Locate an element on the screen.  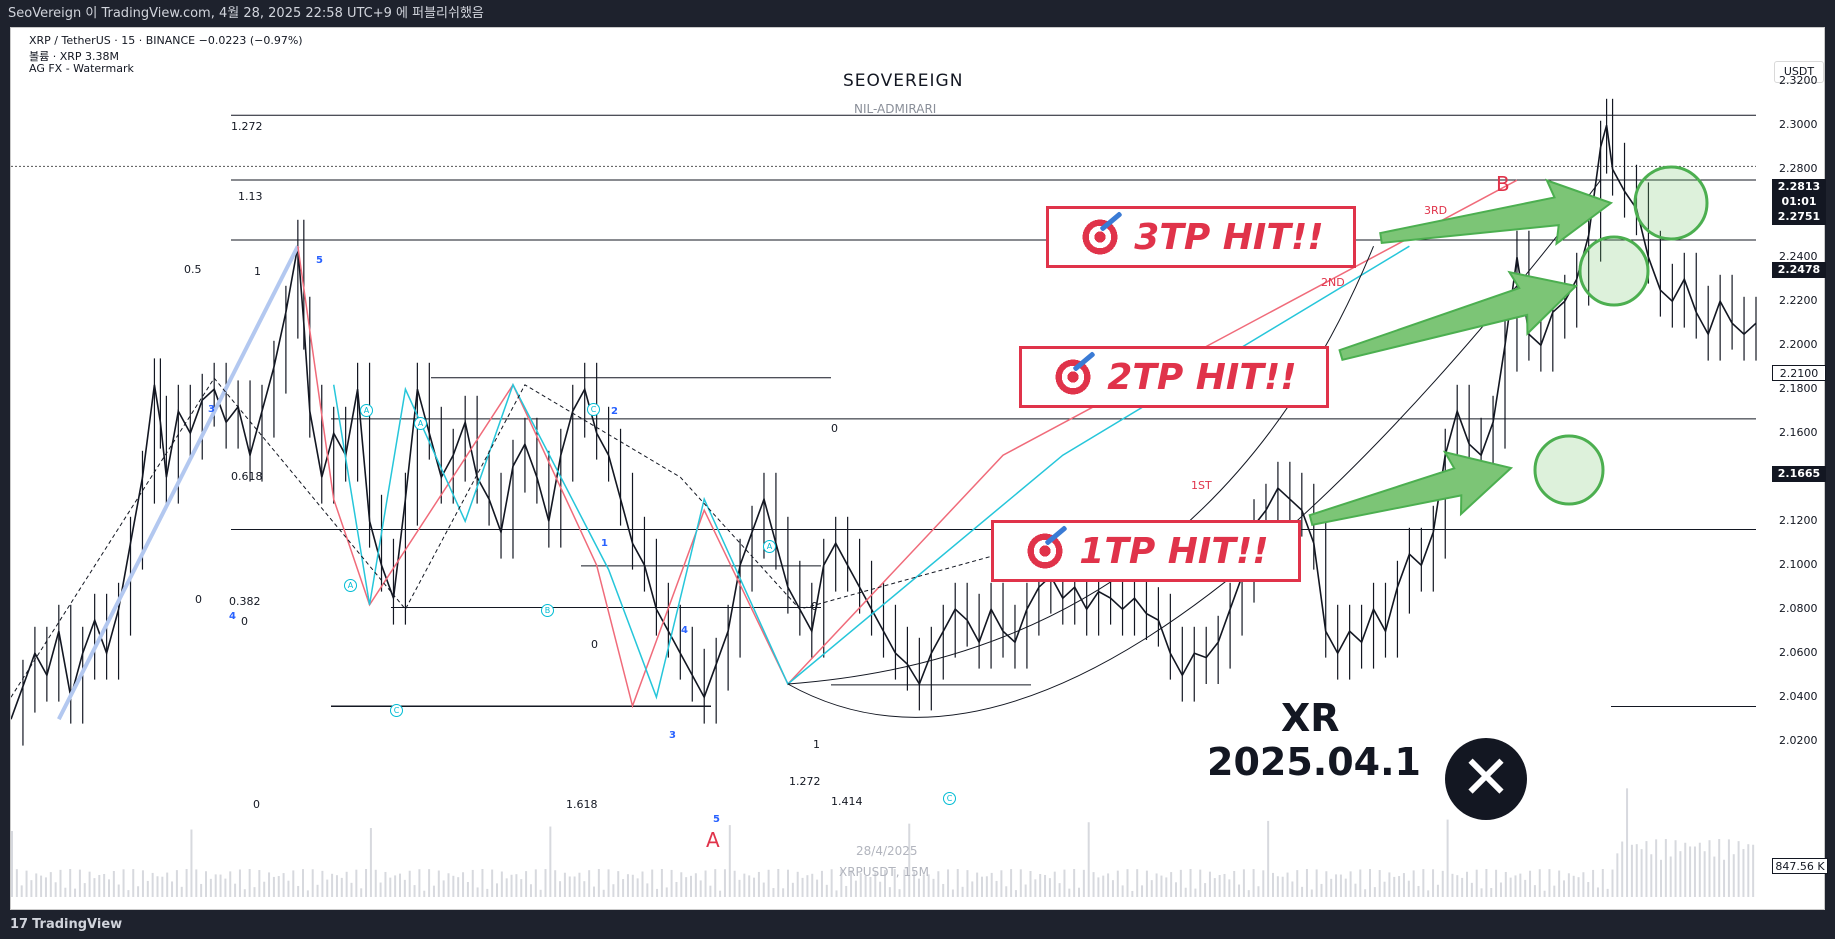
tp1-label: 1TP HIT!! is located at coordinates (1174, 551).